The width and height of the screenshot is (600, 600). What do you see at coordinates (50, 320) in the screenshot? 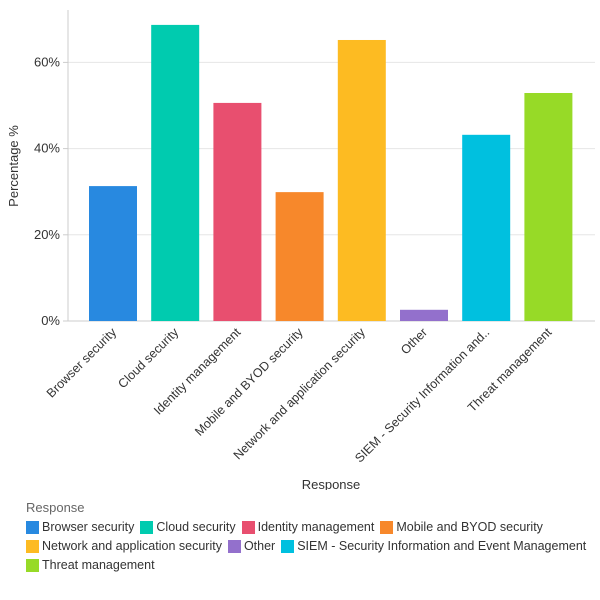
I see `y-tick-label: 0%` at bounding box center [50, 320].